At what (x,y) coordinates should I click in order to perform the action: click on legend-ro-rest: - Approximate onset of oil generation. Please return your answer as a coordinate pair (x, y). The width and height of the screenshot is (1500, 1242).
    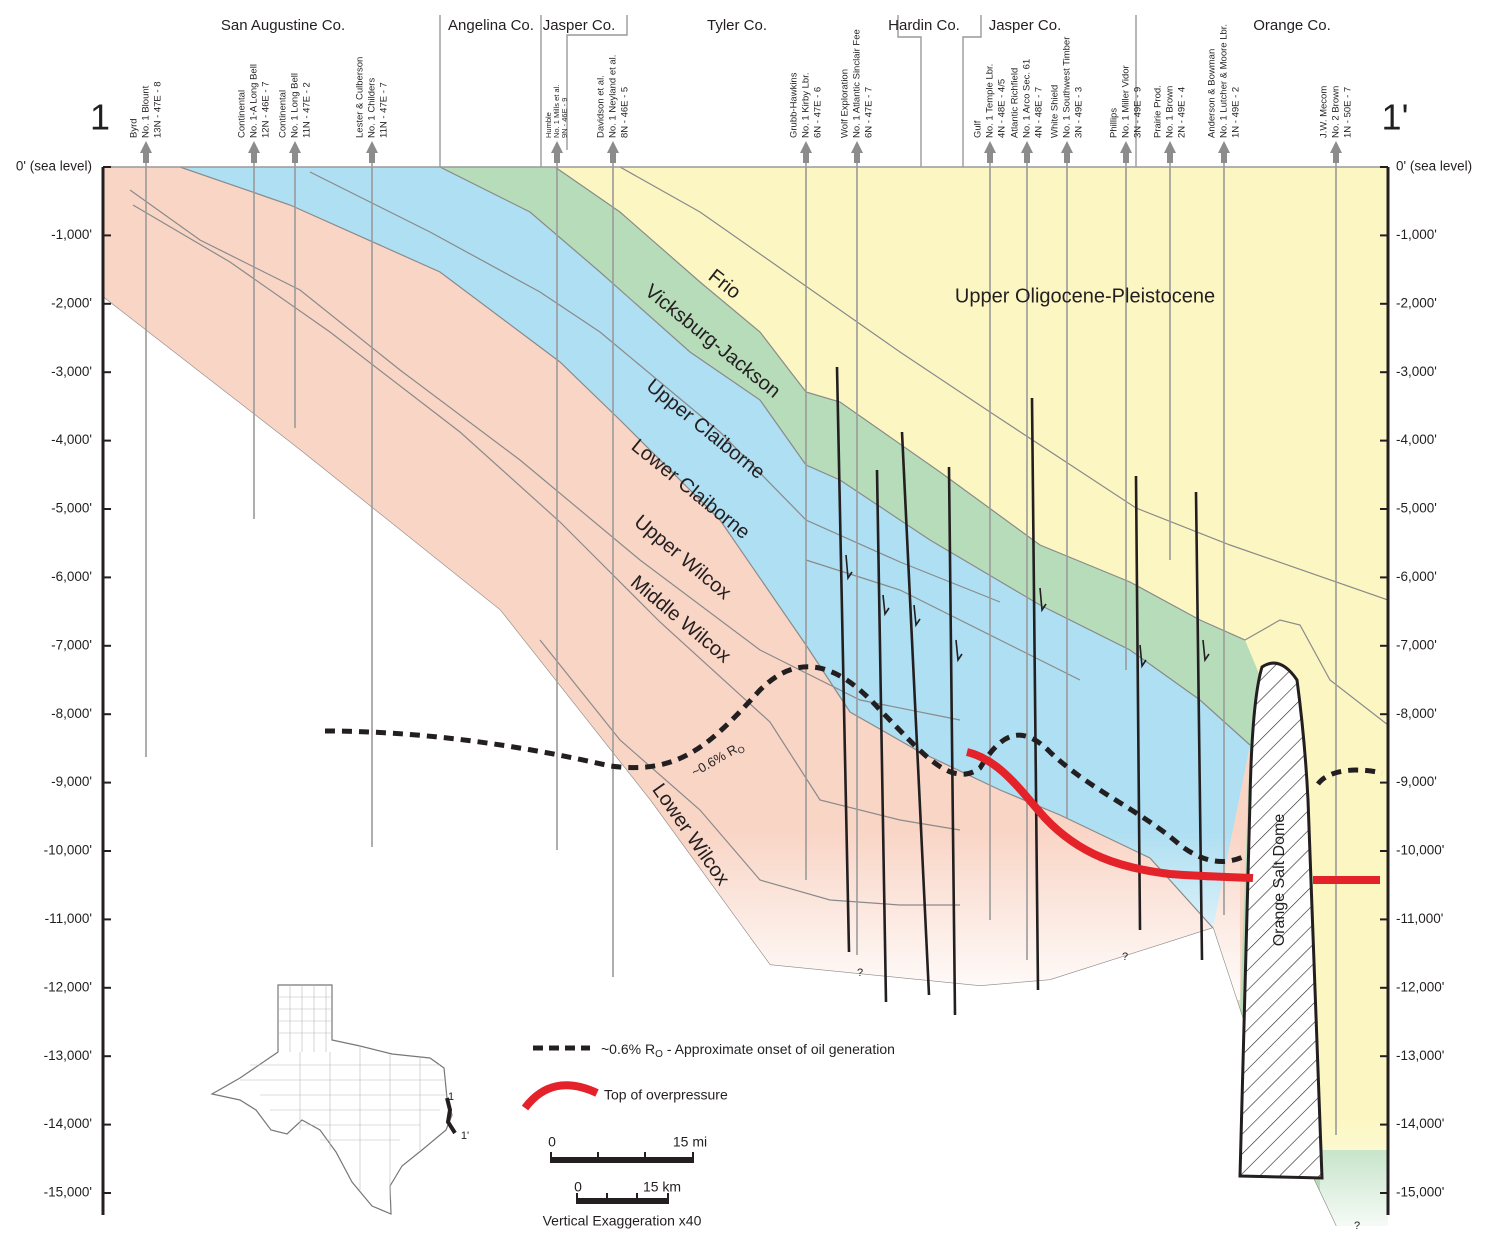
    Looking at the image, I should click on (781, 1049).